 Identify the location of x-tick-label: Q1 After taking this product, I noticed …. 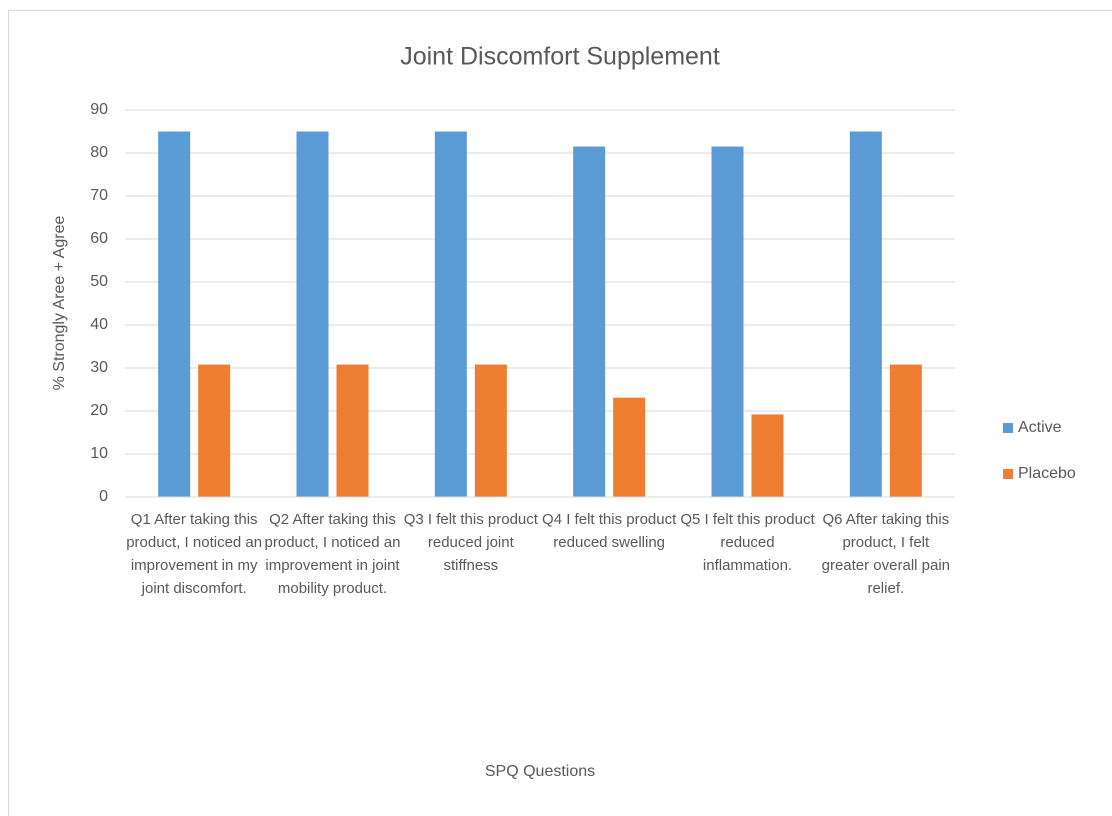
(194, 554).